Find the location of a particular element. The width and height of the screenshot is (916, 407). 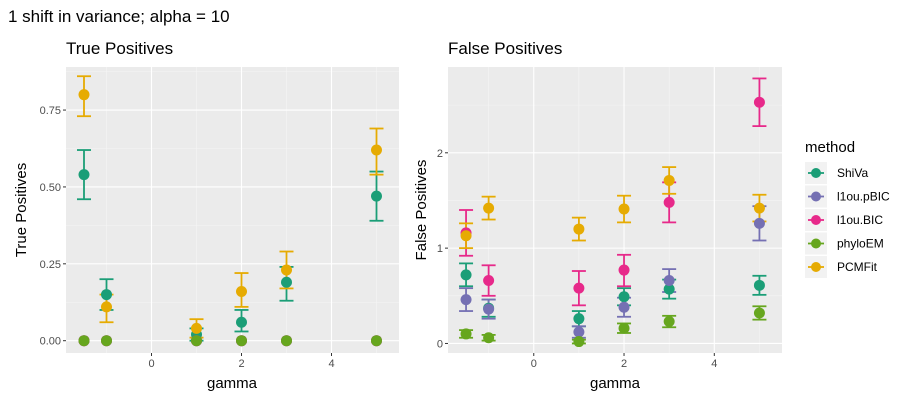

true-positives-y-axis-title: True Positives is located at coordinates (21, 210).